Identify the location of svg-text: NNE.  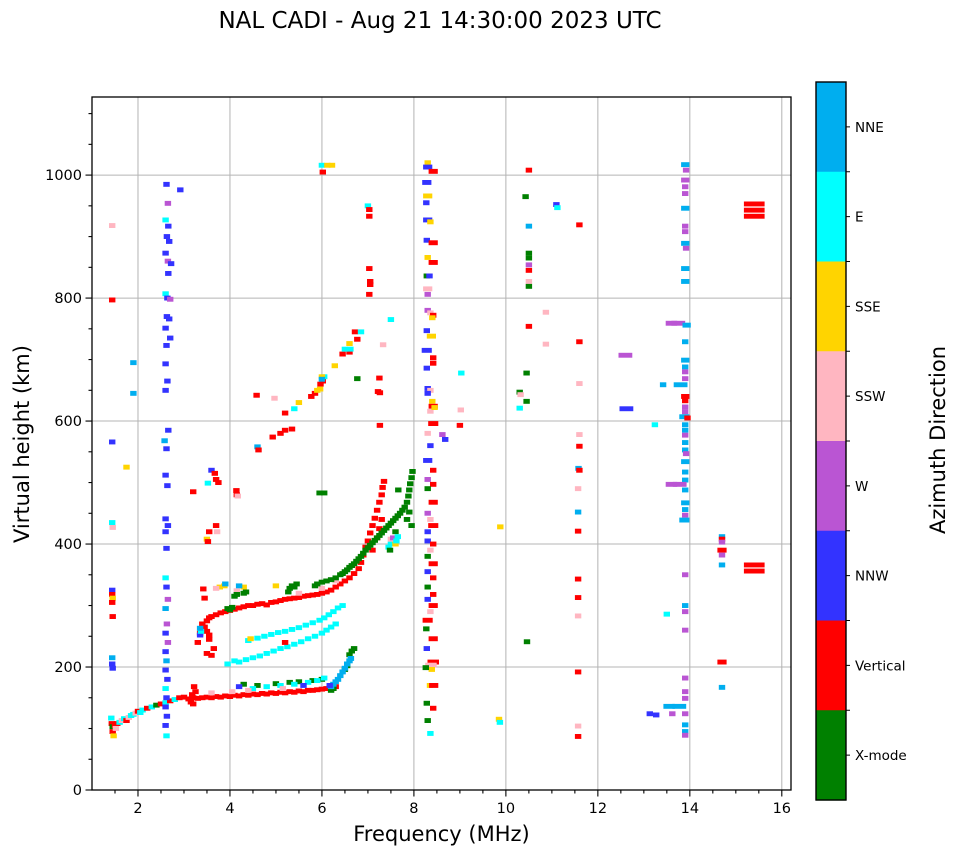
(869, 128).